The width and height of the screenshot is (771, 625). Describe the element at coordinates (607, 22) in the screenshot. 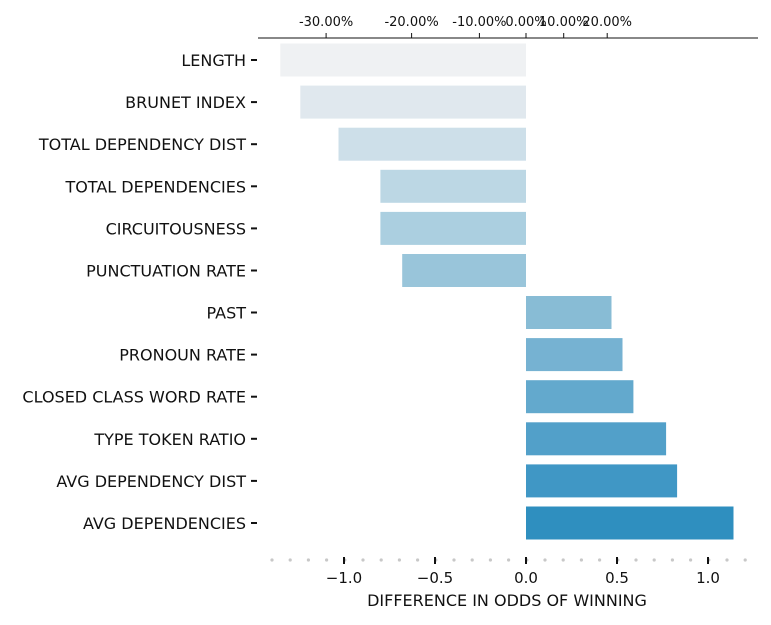

I see `top-tick-label: 20.00%` at that location.